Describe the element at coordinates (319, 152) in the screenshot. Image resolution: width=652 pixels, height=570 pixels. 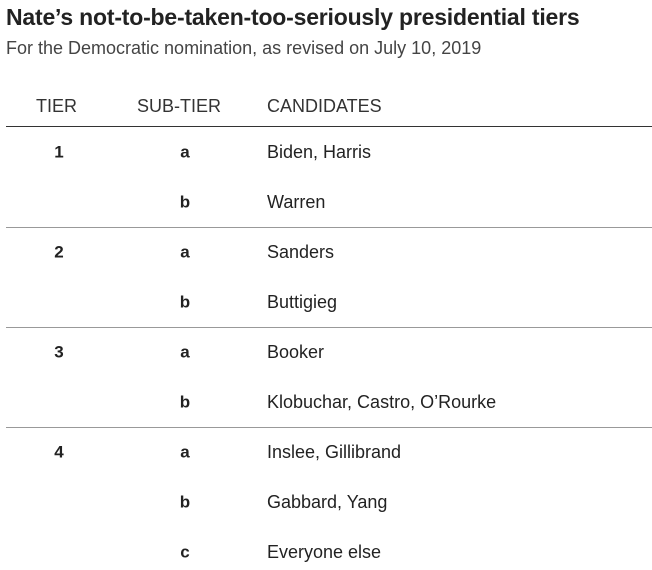
I see `candidates-cell: Biden, Harris` at that location.